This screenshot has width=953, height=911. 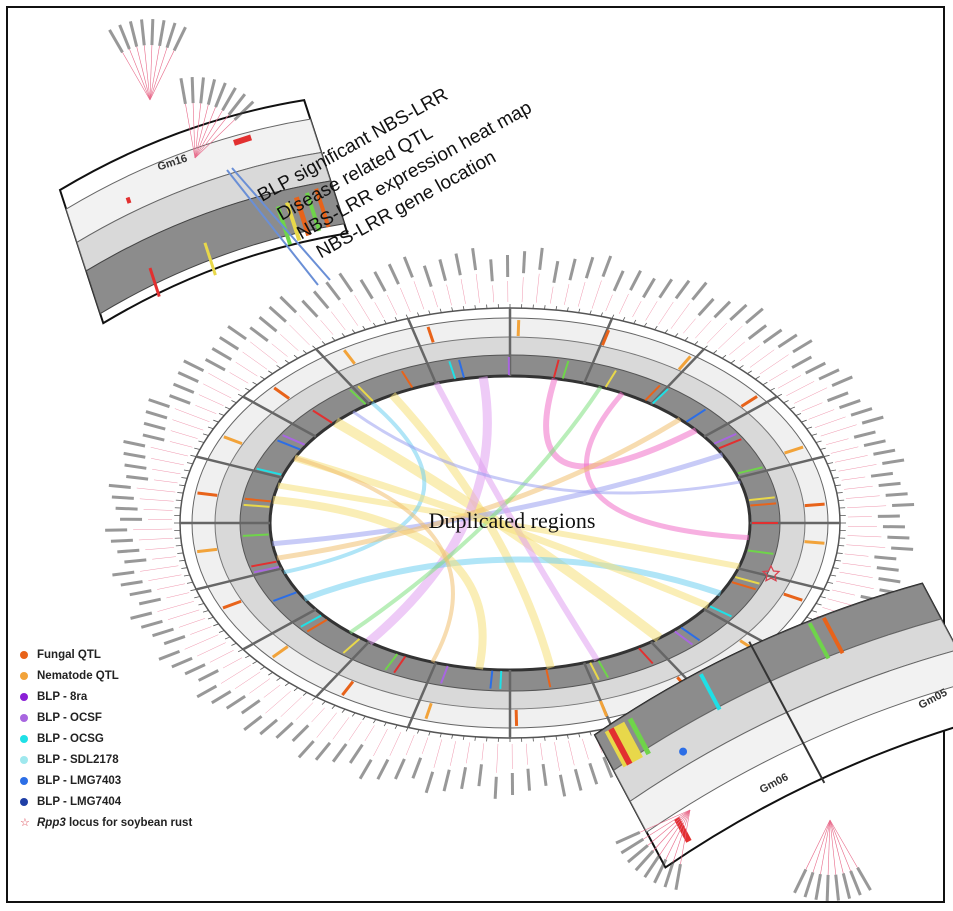 I want to click on inset-gm06-gm05: Gm06 Gm05, so click(x=773, y=725).